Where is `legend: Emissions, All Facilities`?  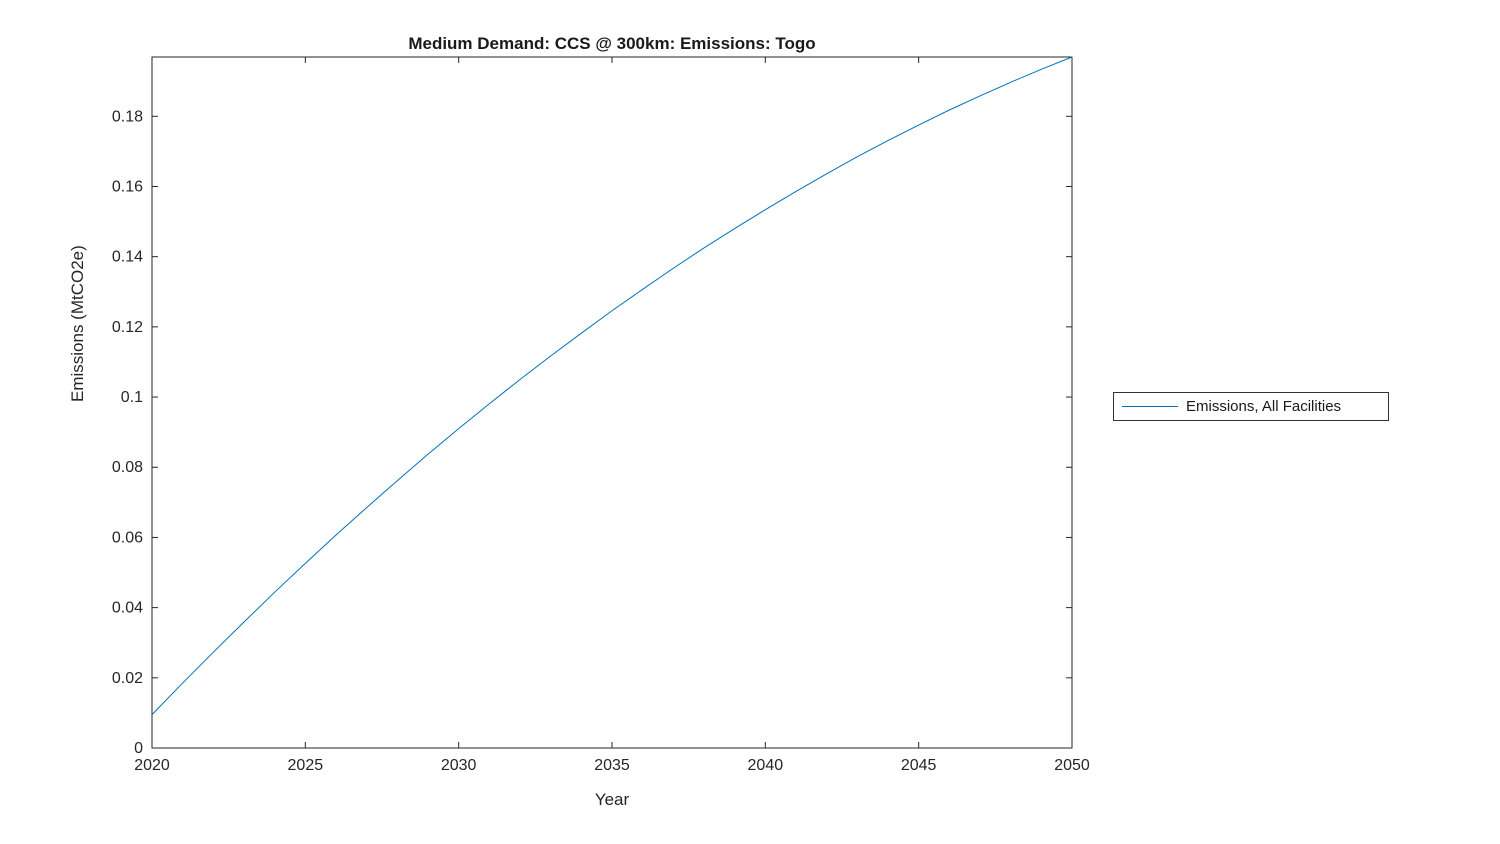
legend: Emissions, All Facilities is located at coordinates (1251, 406).